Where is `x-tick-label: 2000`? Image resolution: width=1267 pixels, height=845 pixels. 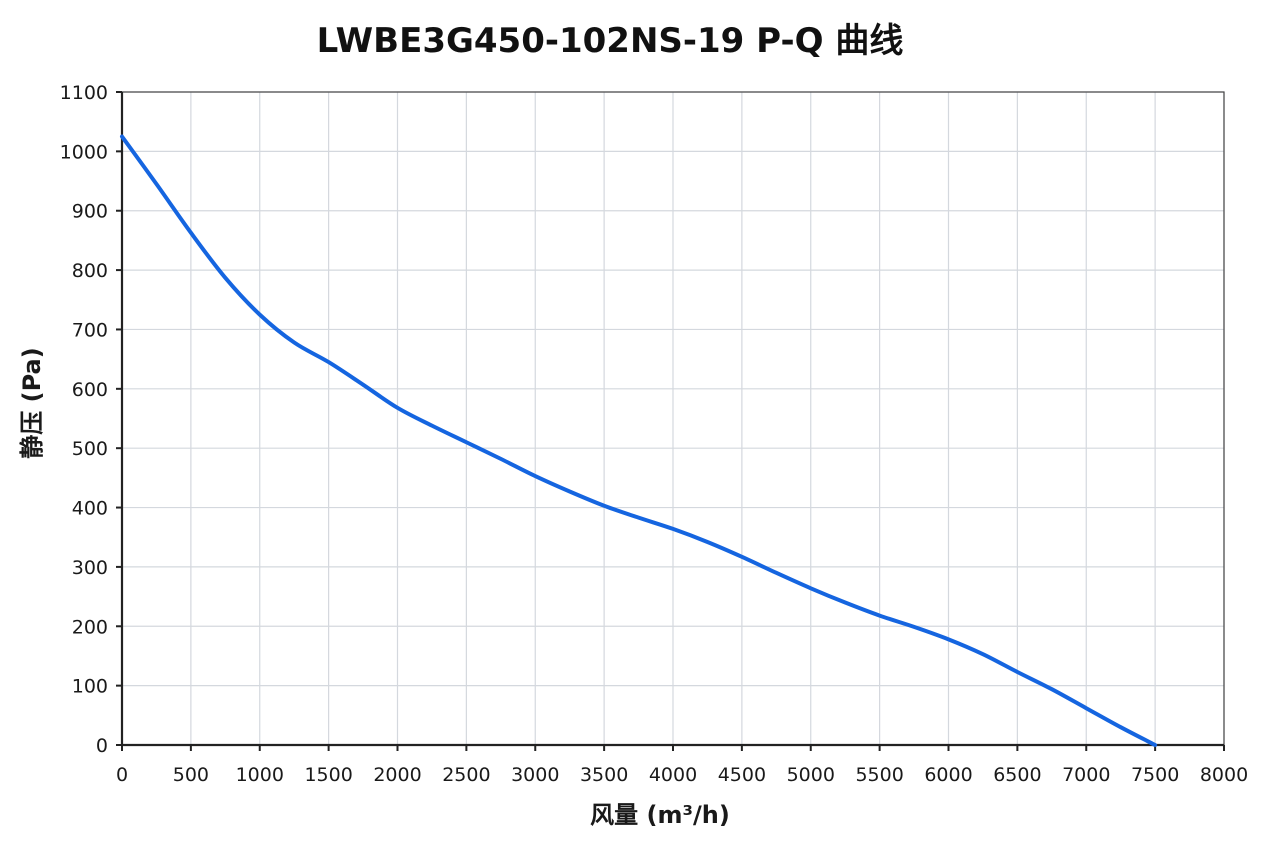 x-tick-label: 2000 is located at coordinates (397, 775).